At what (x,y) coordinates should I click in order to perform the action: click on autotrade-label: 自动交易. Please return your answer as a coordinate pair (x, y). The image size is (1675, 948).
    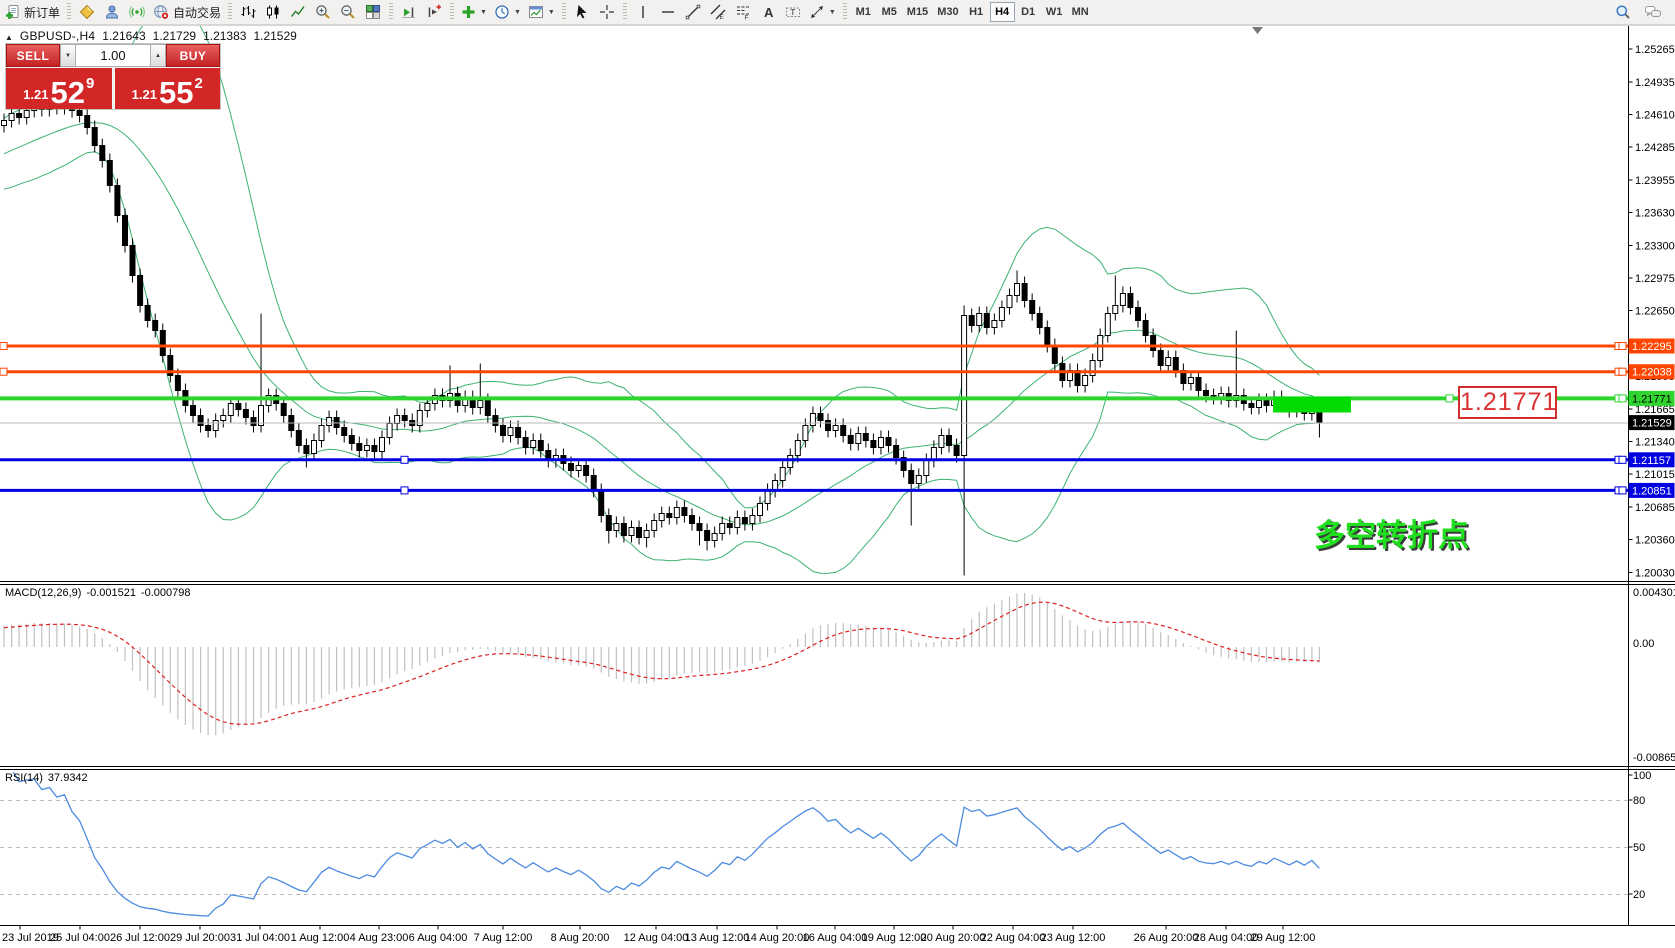
    Looking at the image, I should click on (197, 12).